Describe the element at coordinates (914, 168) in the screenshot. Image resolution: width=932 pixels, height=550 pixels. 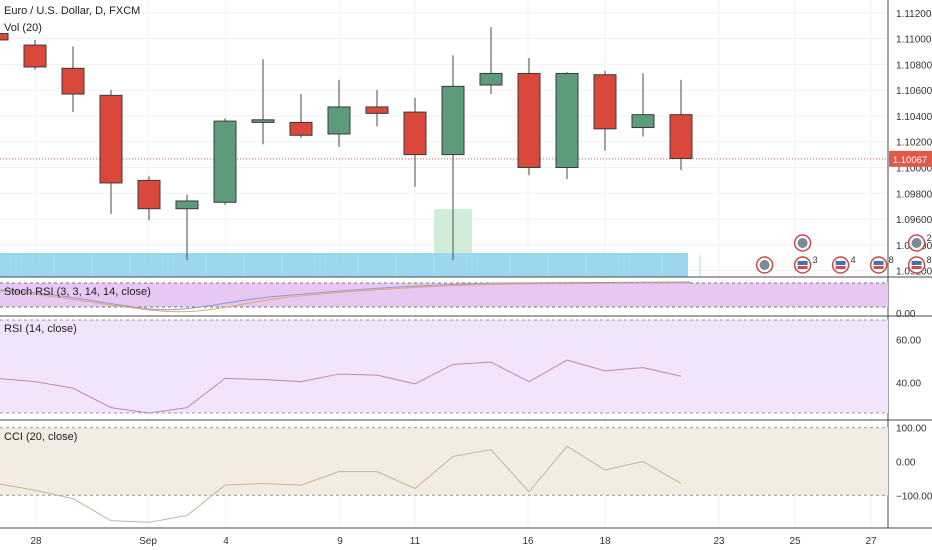
I see `price-tick-label: 1.10000` at that location.